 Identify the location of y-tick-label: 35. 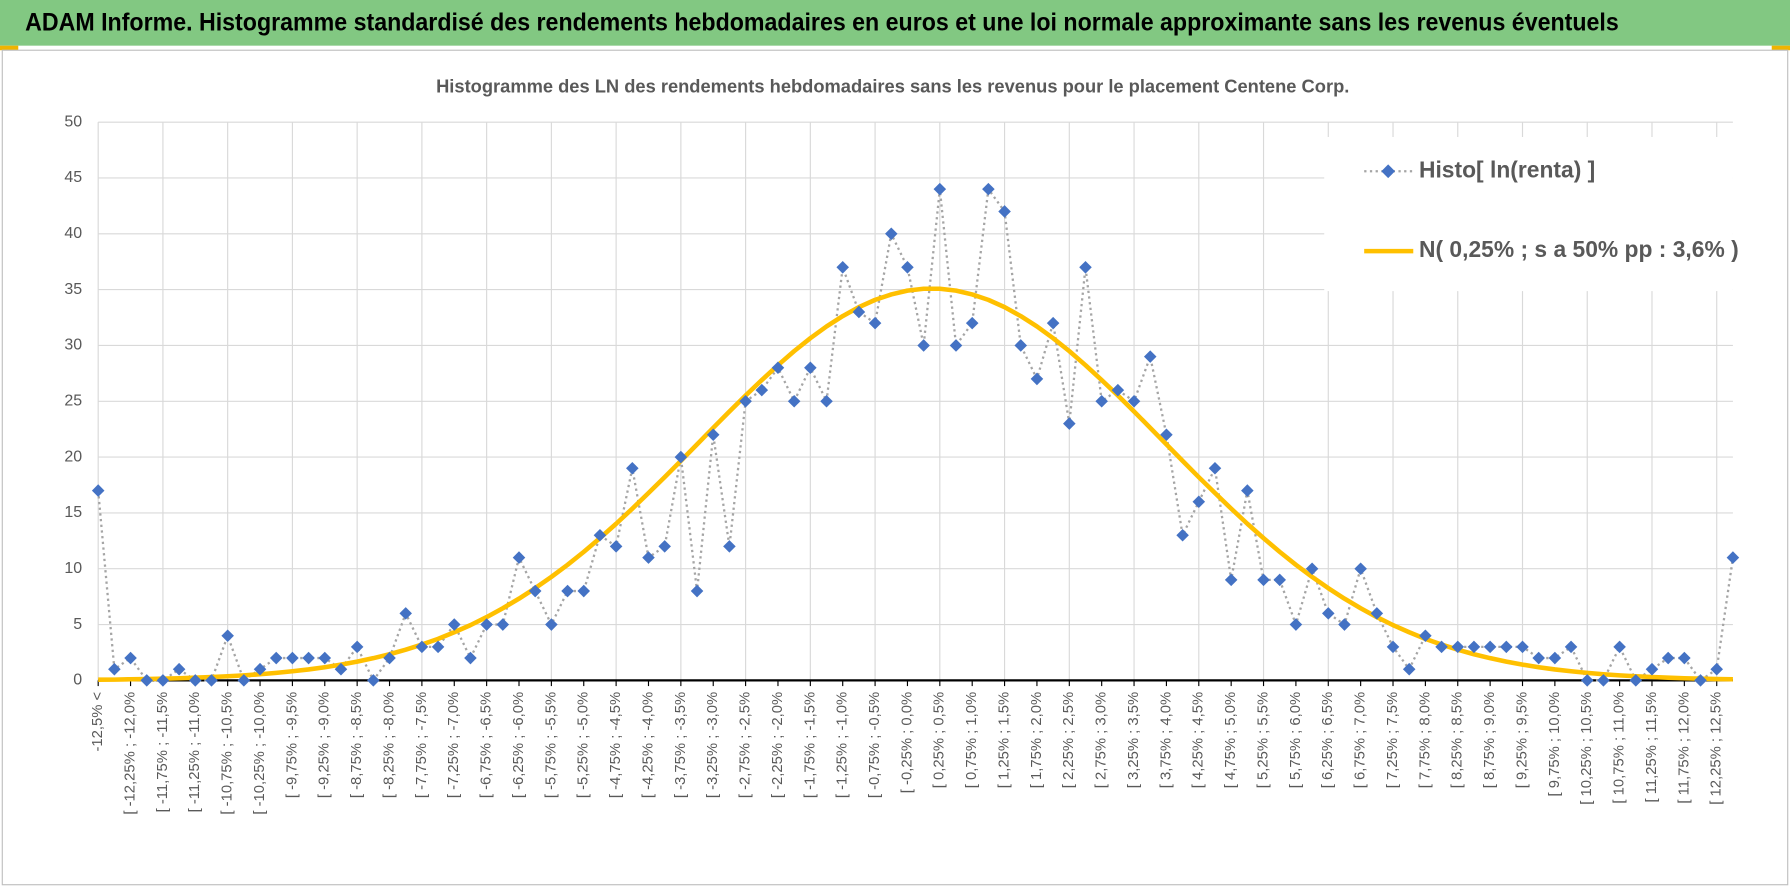
(73, 289).